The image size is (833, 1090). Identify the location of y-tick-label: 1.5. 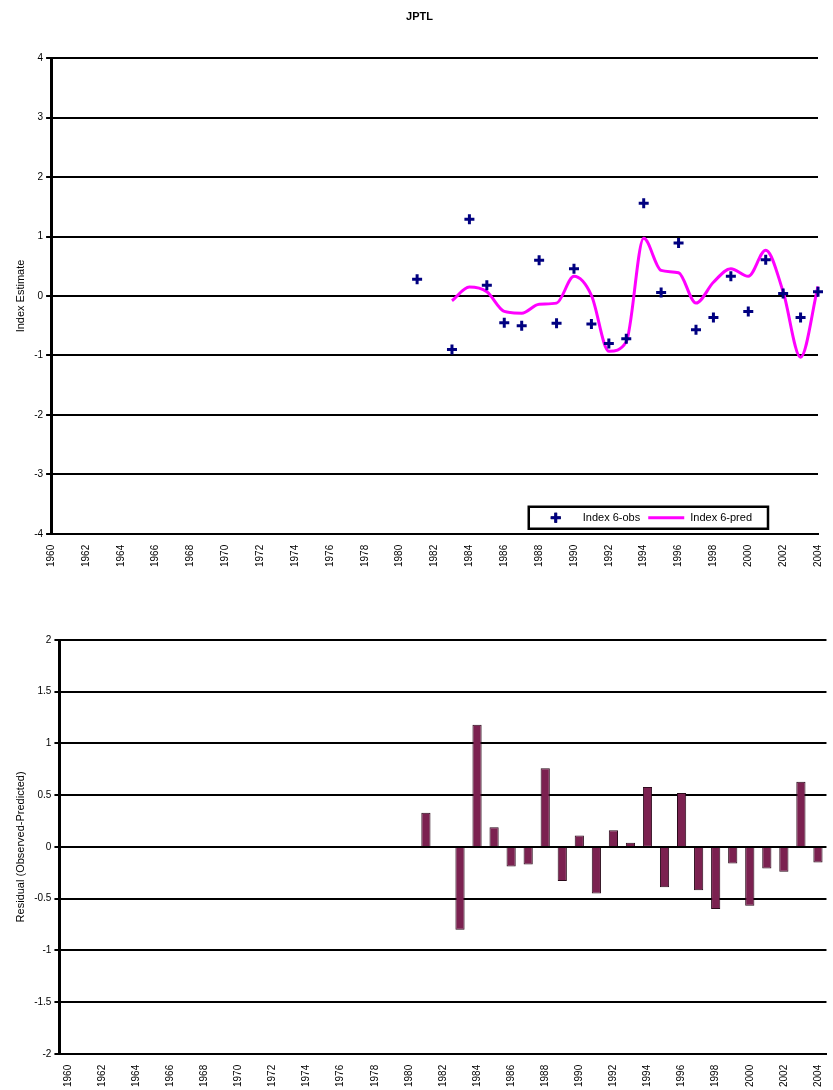
(44, 691).